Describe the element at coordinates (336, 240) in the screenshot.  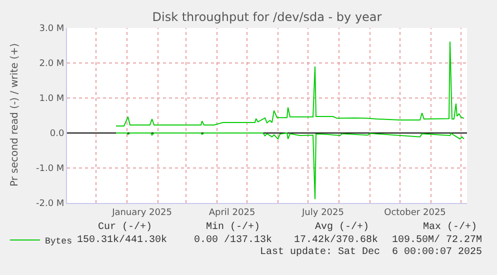
I see `text: 17.42k/370.68k` at that location.